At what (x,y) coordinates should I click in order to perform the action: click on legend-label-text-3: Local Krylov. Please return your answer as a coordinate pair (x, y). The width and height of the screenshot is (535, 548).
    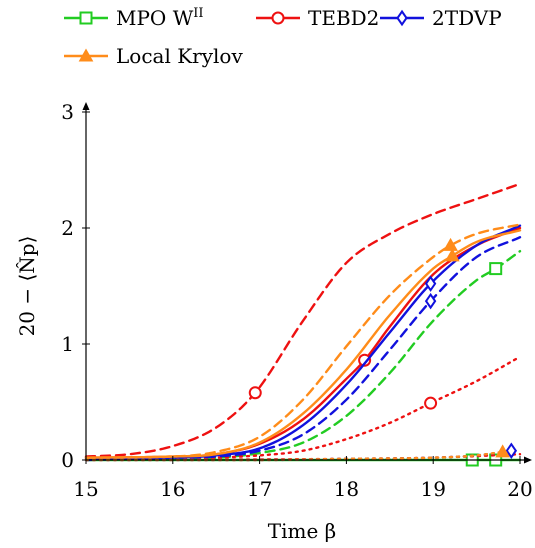
    Looking at the image, I should click on (179, 56).